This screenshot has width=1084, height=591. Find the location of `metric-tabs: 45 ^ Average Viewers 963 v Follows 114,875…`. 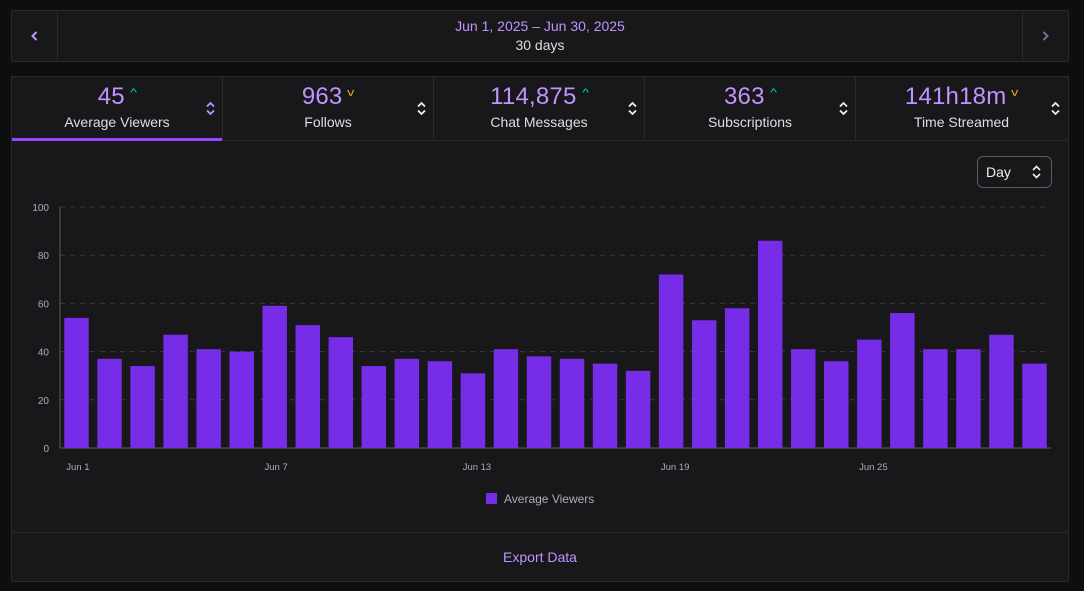

metric-tabs: 45 ^ Average Viewers 963 v Follows 114,875… is located at coordinates (540, 109).